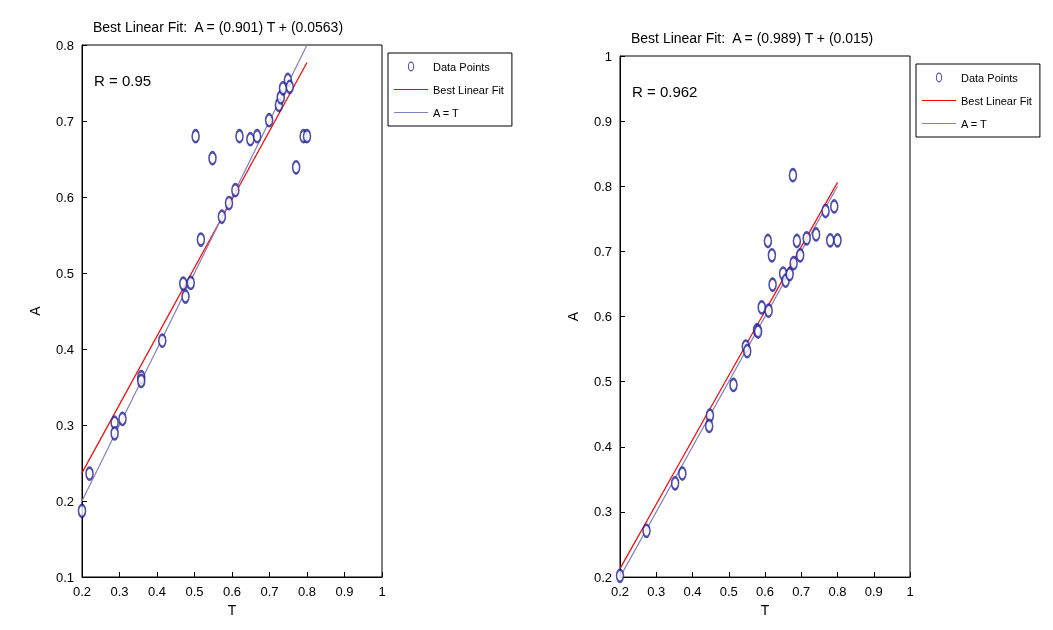 The width and height of the screenshot is (1053, 630). Describe the element at coordinates (218, 27) in the screenshot. I see `chart-title: Best Linear Fit: A = (0.901) T + (0.0563)` at that location.